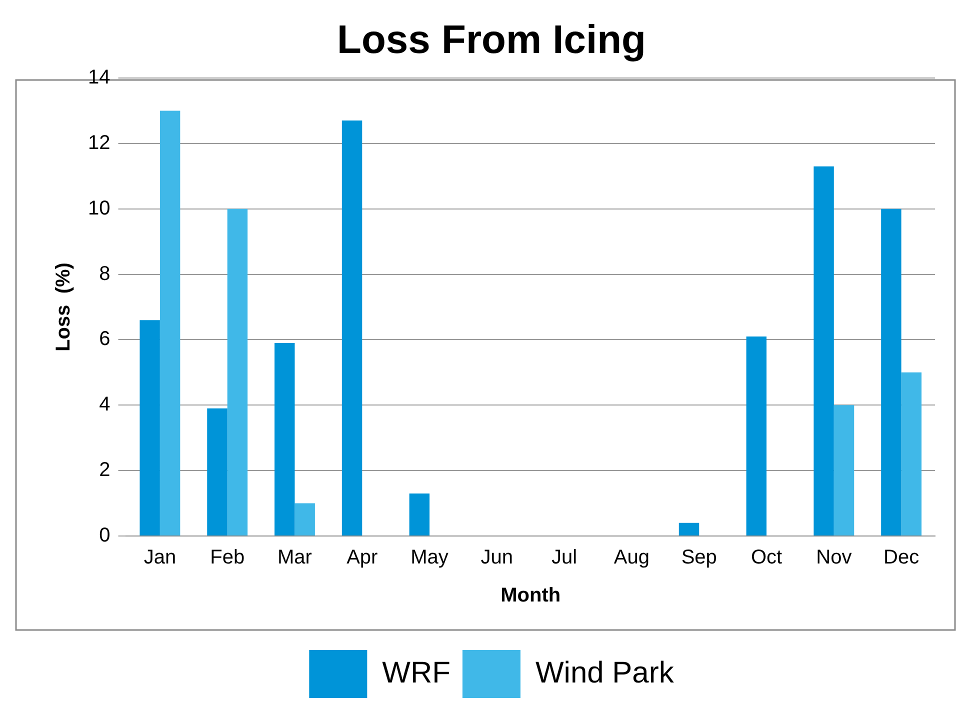 The width and height of the screenshot is (971, 710). What do you see at coordinates (104, 470) in the screenshot?
I see `y-tick-label: 2` at bounding box center [104, 470].